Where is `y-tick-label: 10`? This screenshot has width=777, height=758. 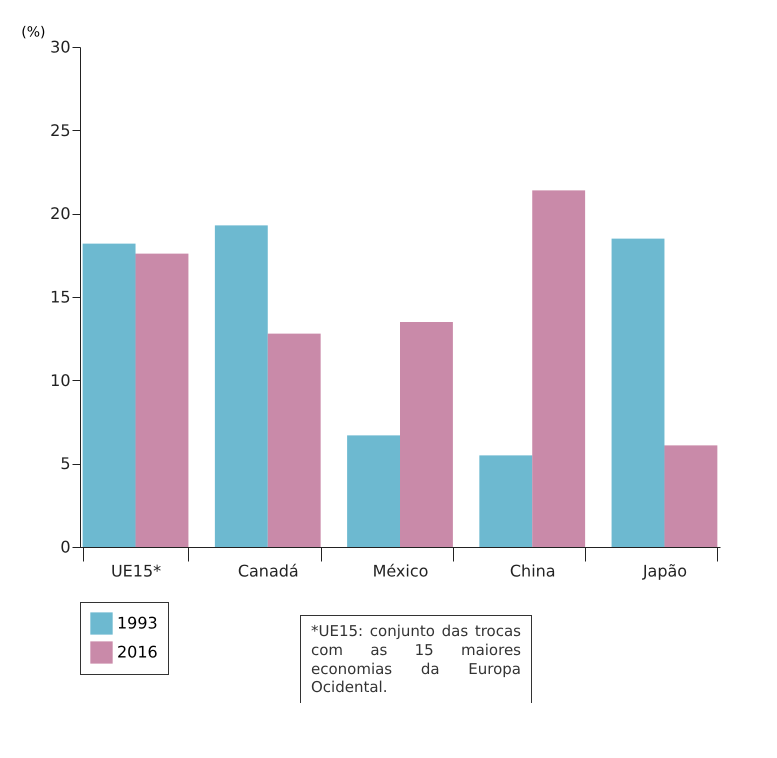 y-tick-label: 10 is located at coordinates (60, 380).